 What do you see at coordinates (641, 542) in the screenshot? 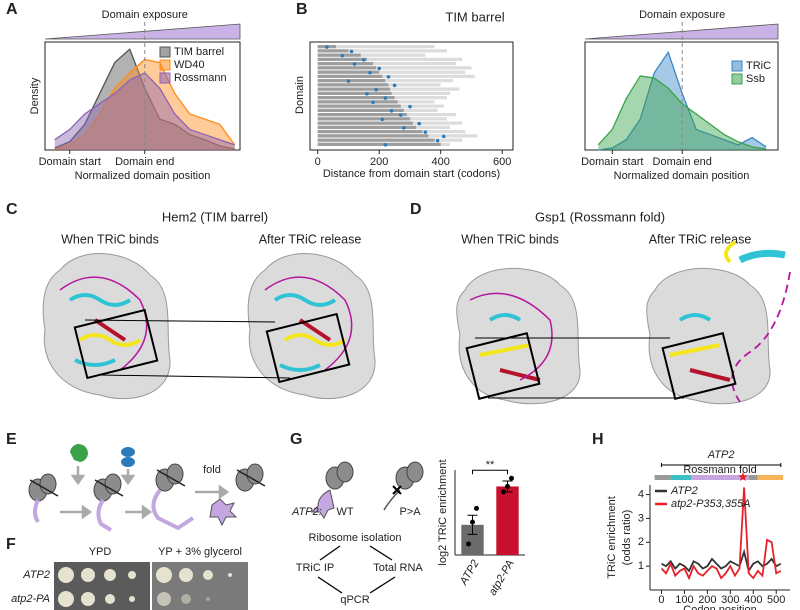
I see `y-tick-label: 2` at bounding box center [641, 542].